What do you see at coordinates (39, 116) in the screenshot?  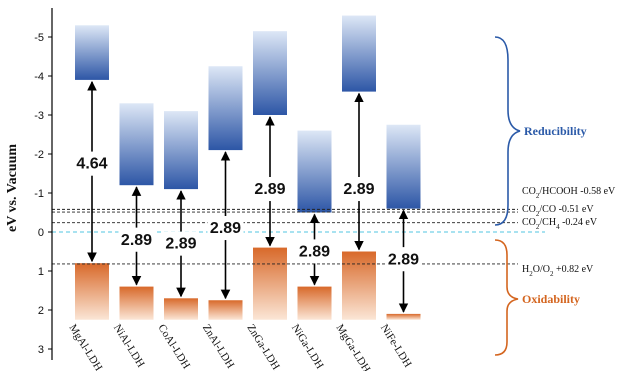 I see `y-tick-label: -3` at bounding box center [39, 116].